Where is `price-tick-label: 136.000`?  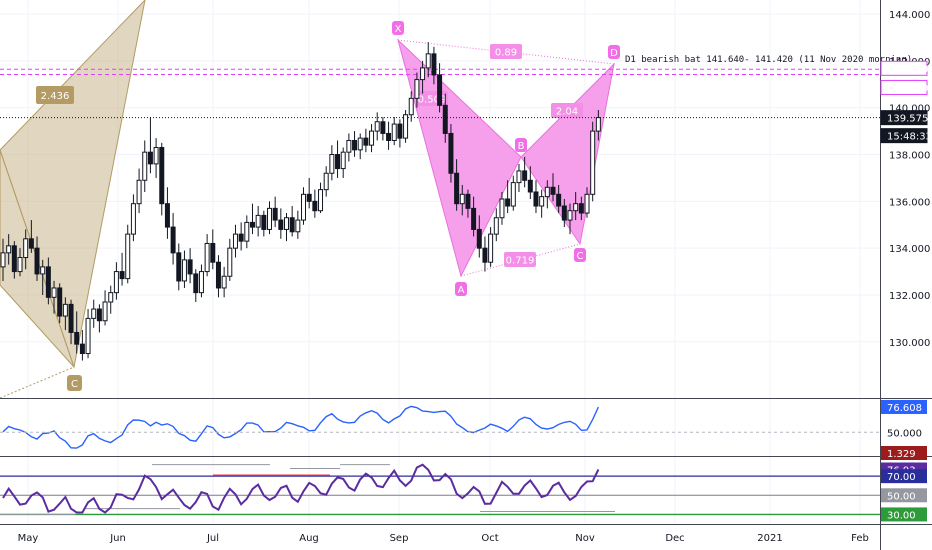
price-tick-label: 136.000 is located at coordinates (909, 202).